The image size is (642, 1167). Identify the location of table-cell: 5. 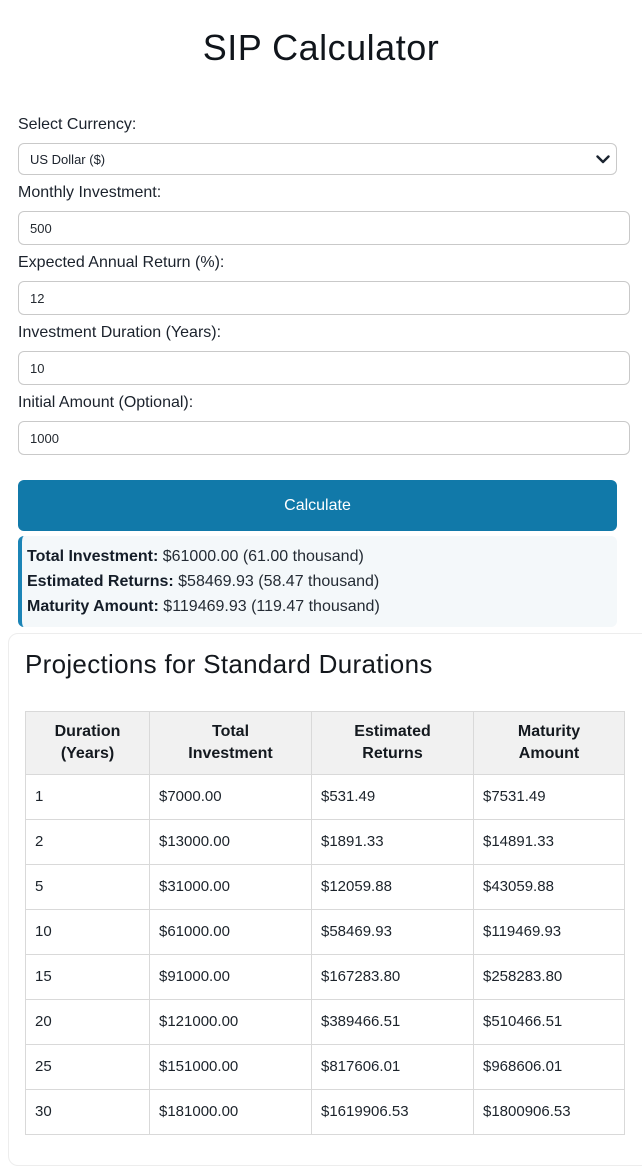
(87, 887).